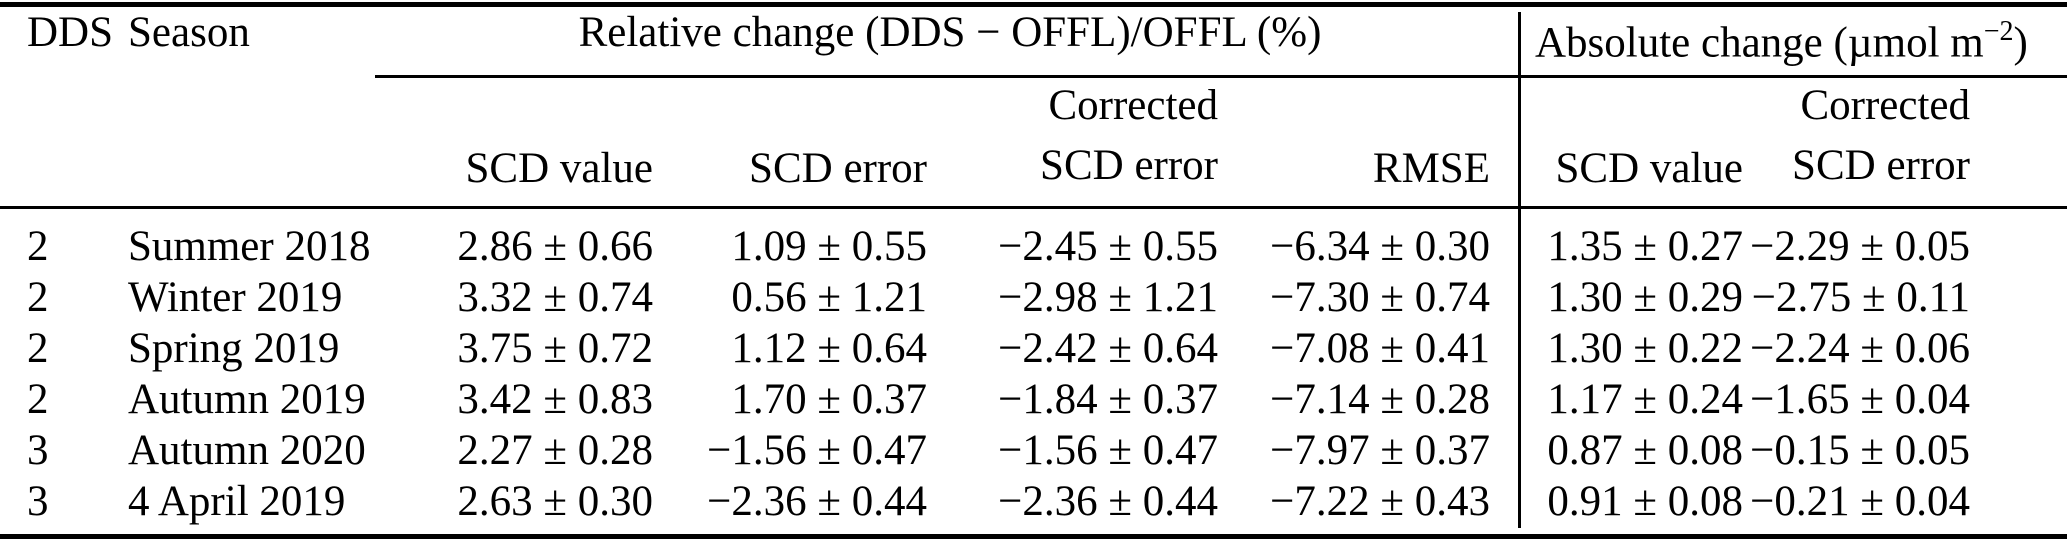 The image size is (2067, 545). Describe the element at coordinates (559, 168) in the screenshot. I see `subheader-rel-scd-value: SCD value` at that location.